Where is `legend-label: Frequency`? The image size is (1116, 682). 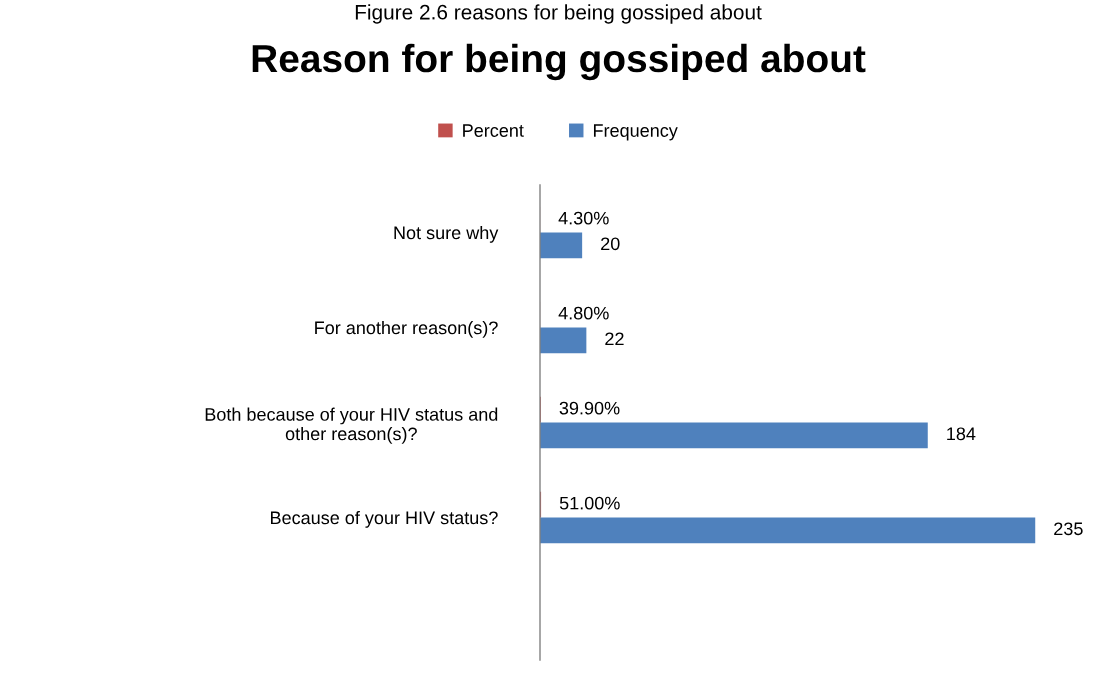
legend-label: Frequency is located at coordinates (635, 132).